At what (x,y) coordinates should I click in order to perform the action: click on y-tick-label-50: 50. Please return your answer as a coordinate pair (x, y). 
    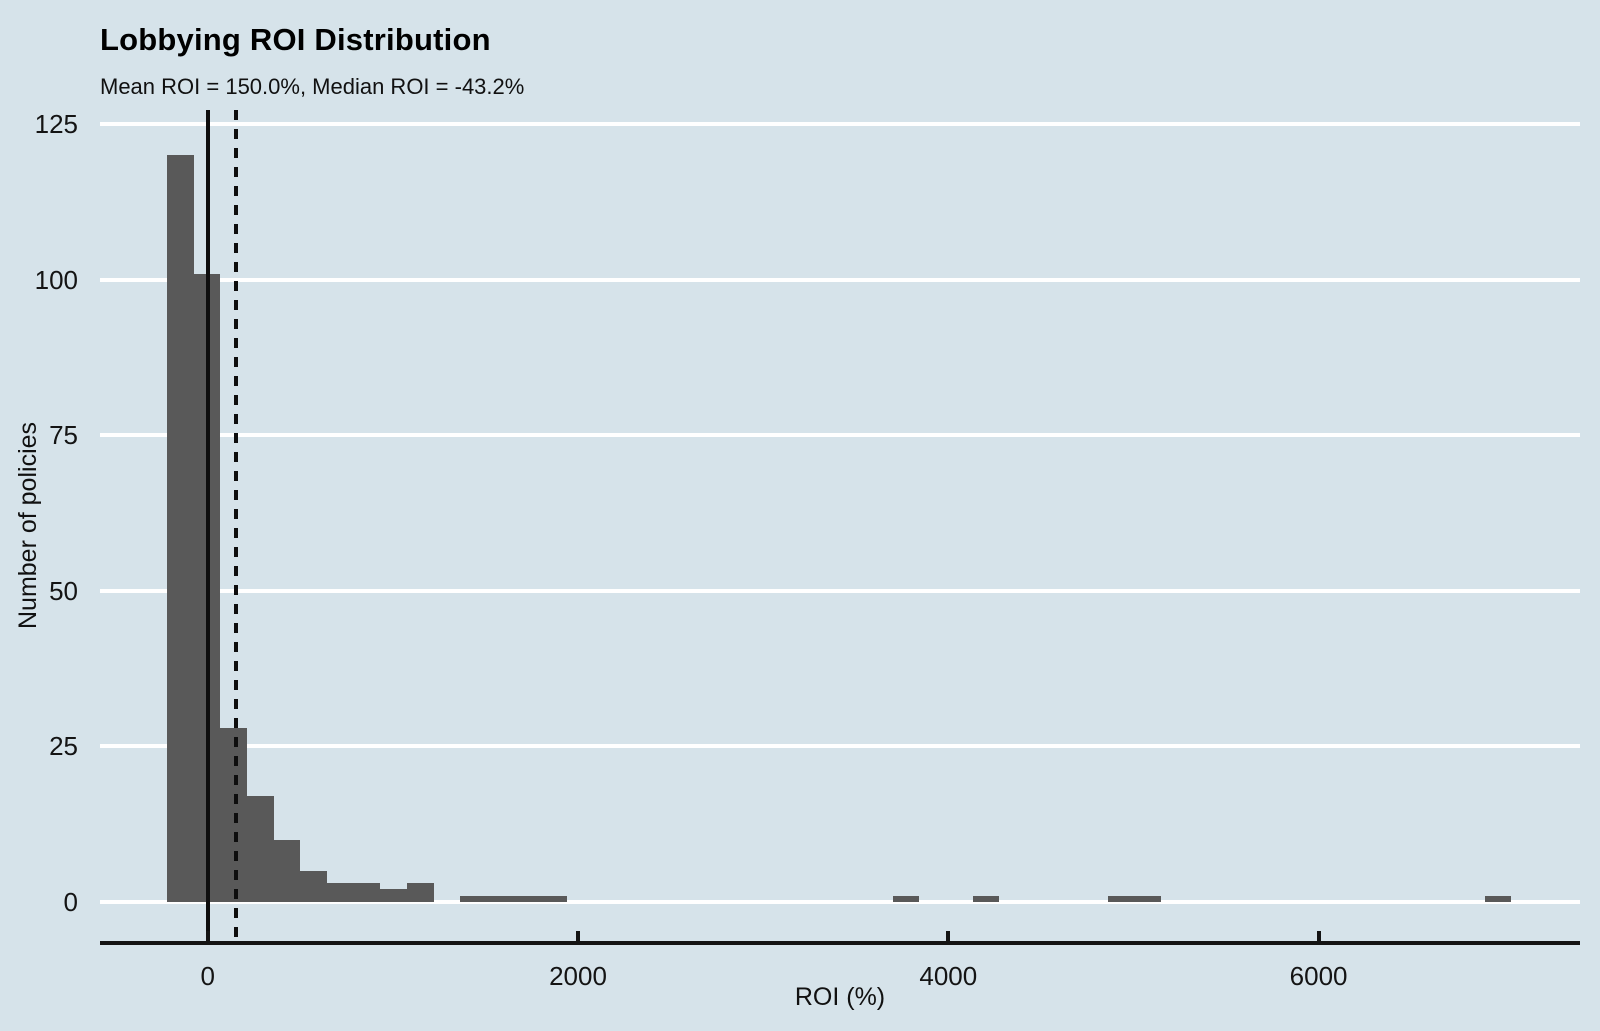
    Looking at the image, I should click on (63, 590).